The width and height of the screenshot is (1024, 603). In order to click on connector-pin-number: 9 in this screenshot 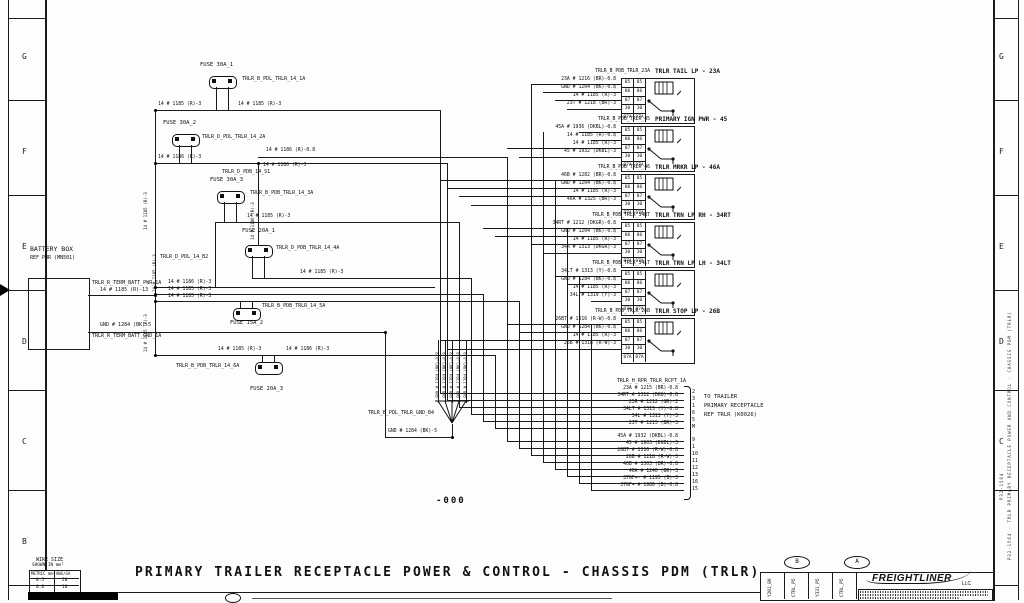, I will do `click(694, 440)`.